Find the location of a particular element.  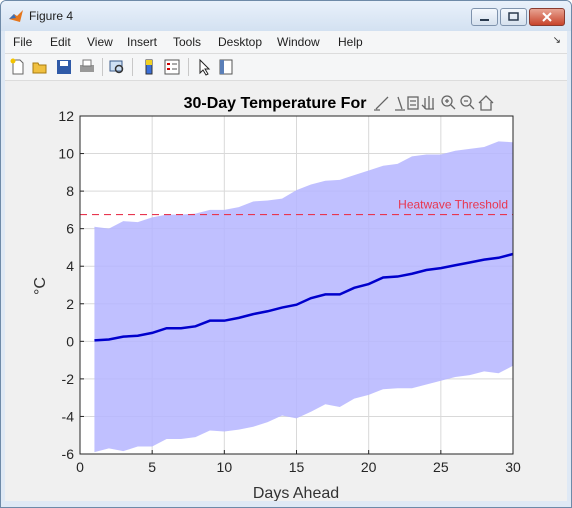

close-button is located at coordinates (547, 17).